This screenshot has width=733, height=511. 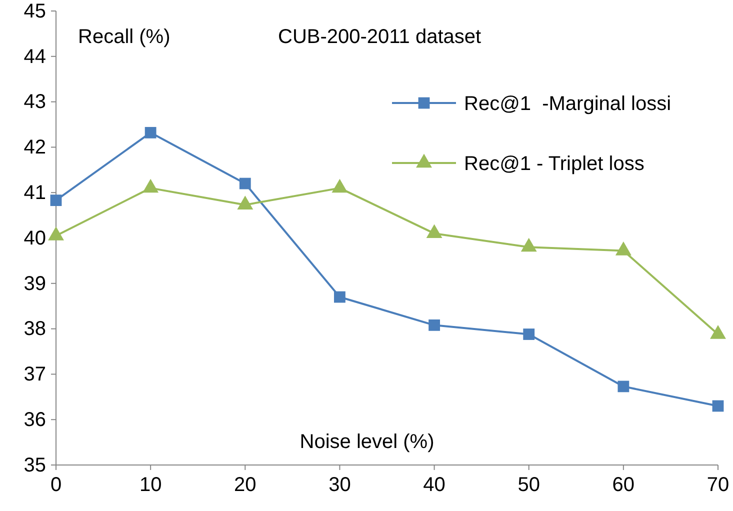 What do you see at coordinates (718, 485) in the screenshot?
I see `x-tick-label: 70` at bounding box center [718, 485].